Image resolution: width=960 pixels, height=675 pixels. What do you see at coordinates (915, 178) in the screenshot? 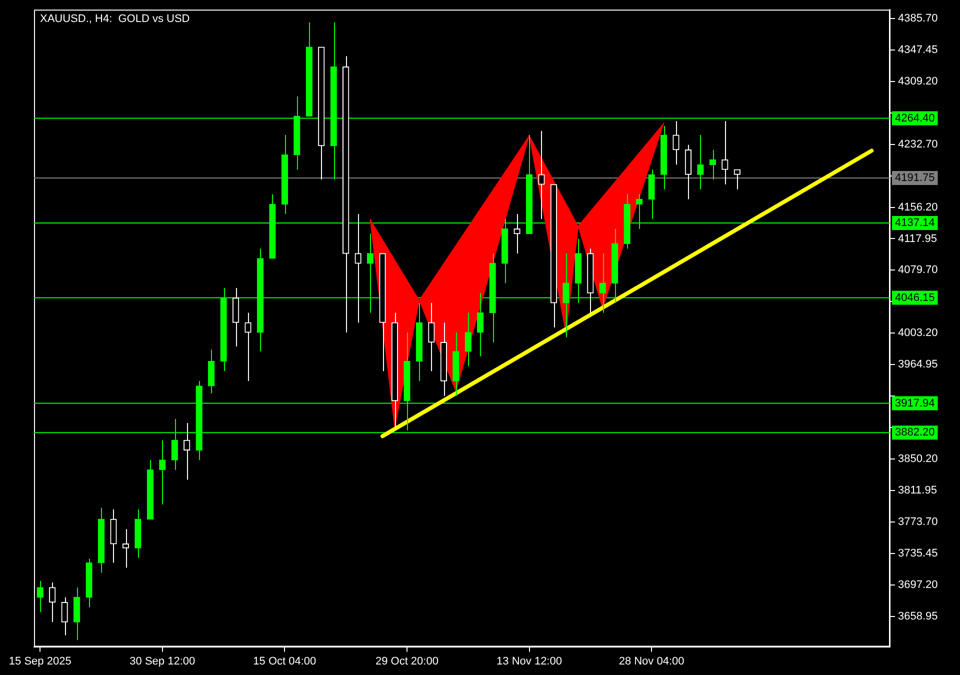
I see `ref-line-label: 4191.75` at bounding box center [915, 178].